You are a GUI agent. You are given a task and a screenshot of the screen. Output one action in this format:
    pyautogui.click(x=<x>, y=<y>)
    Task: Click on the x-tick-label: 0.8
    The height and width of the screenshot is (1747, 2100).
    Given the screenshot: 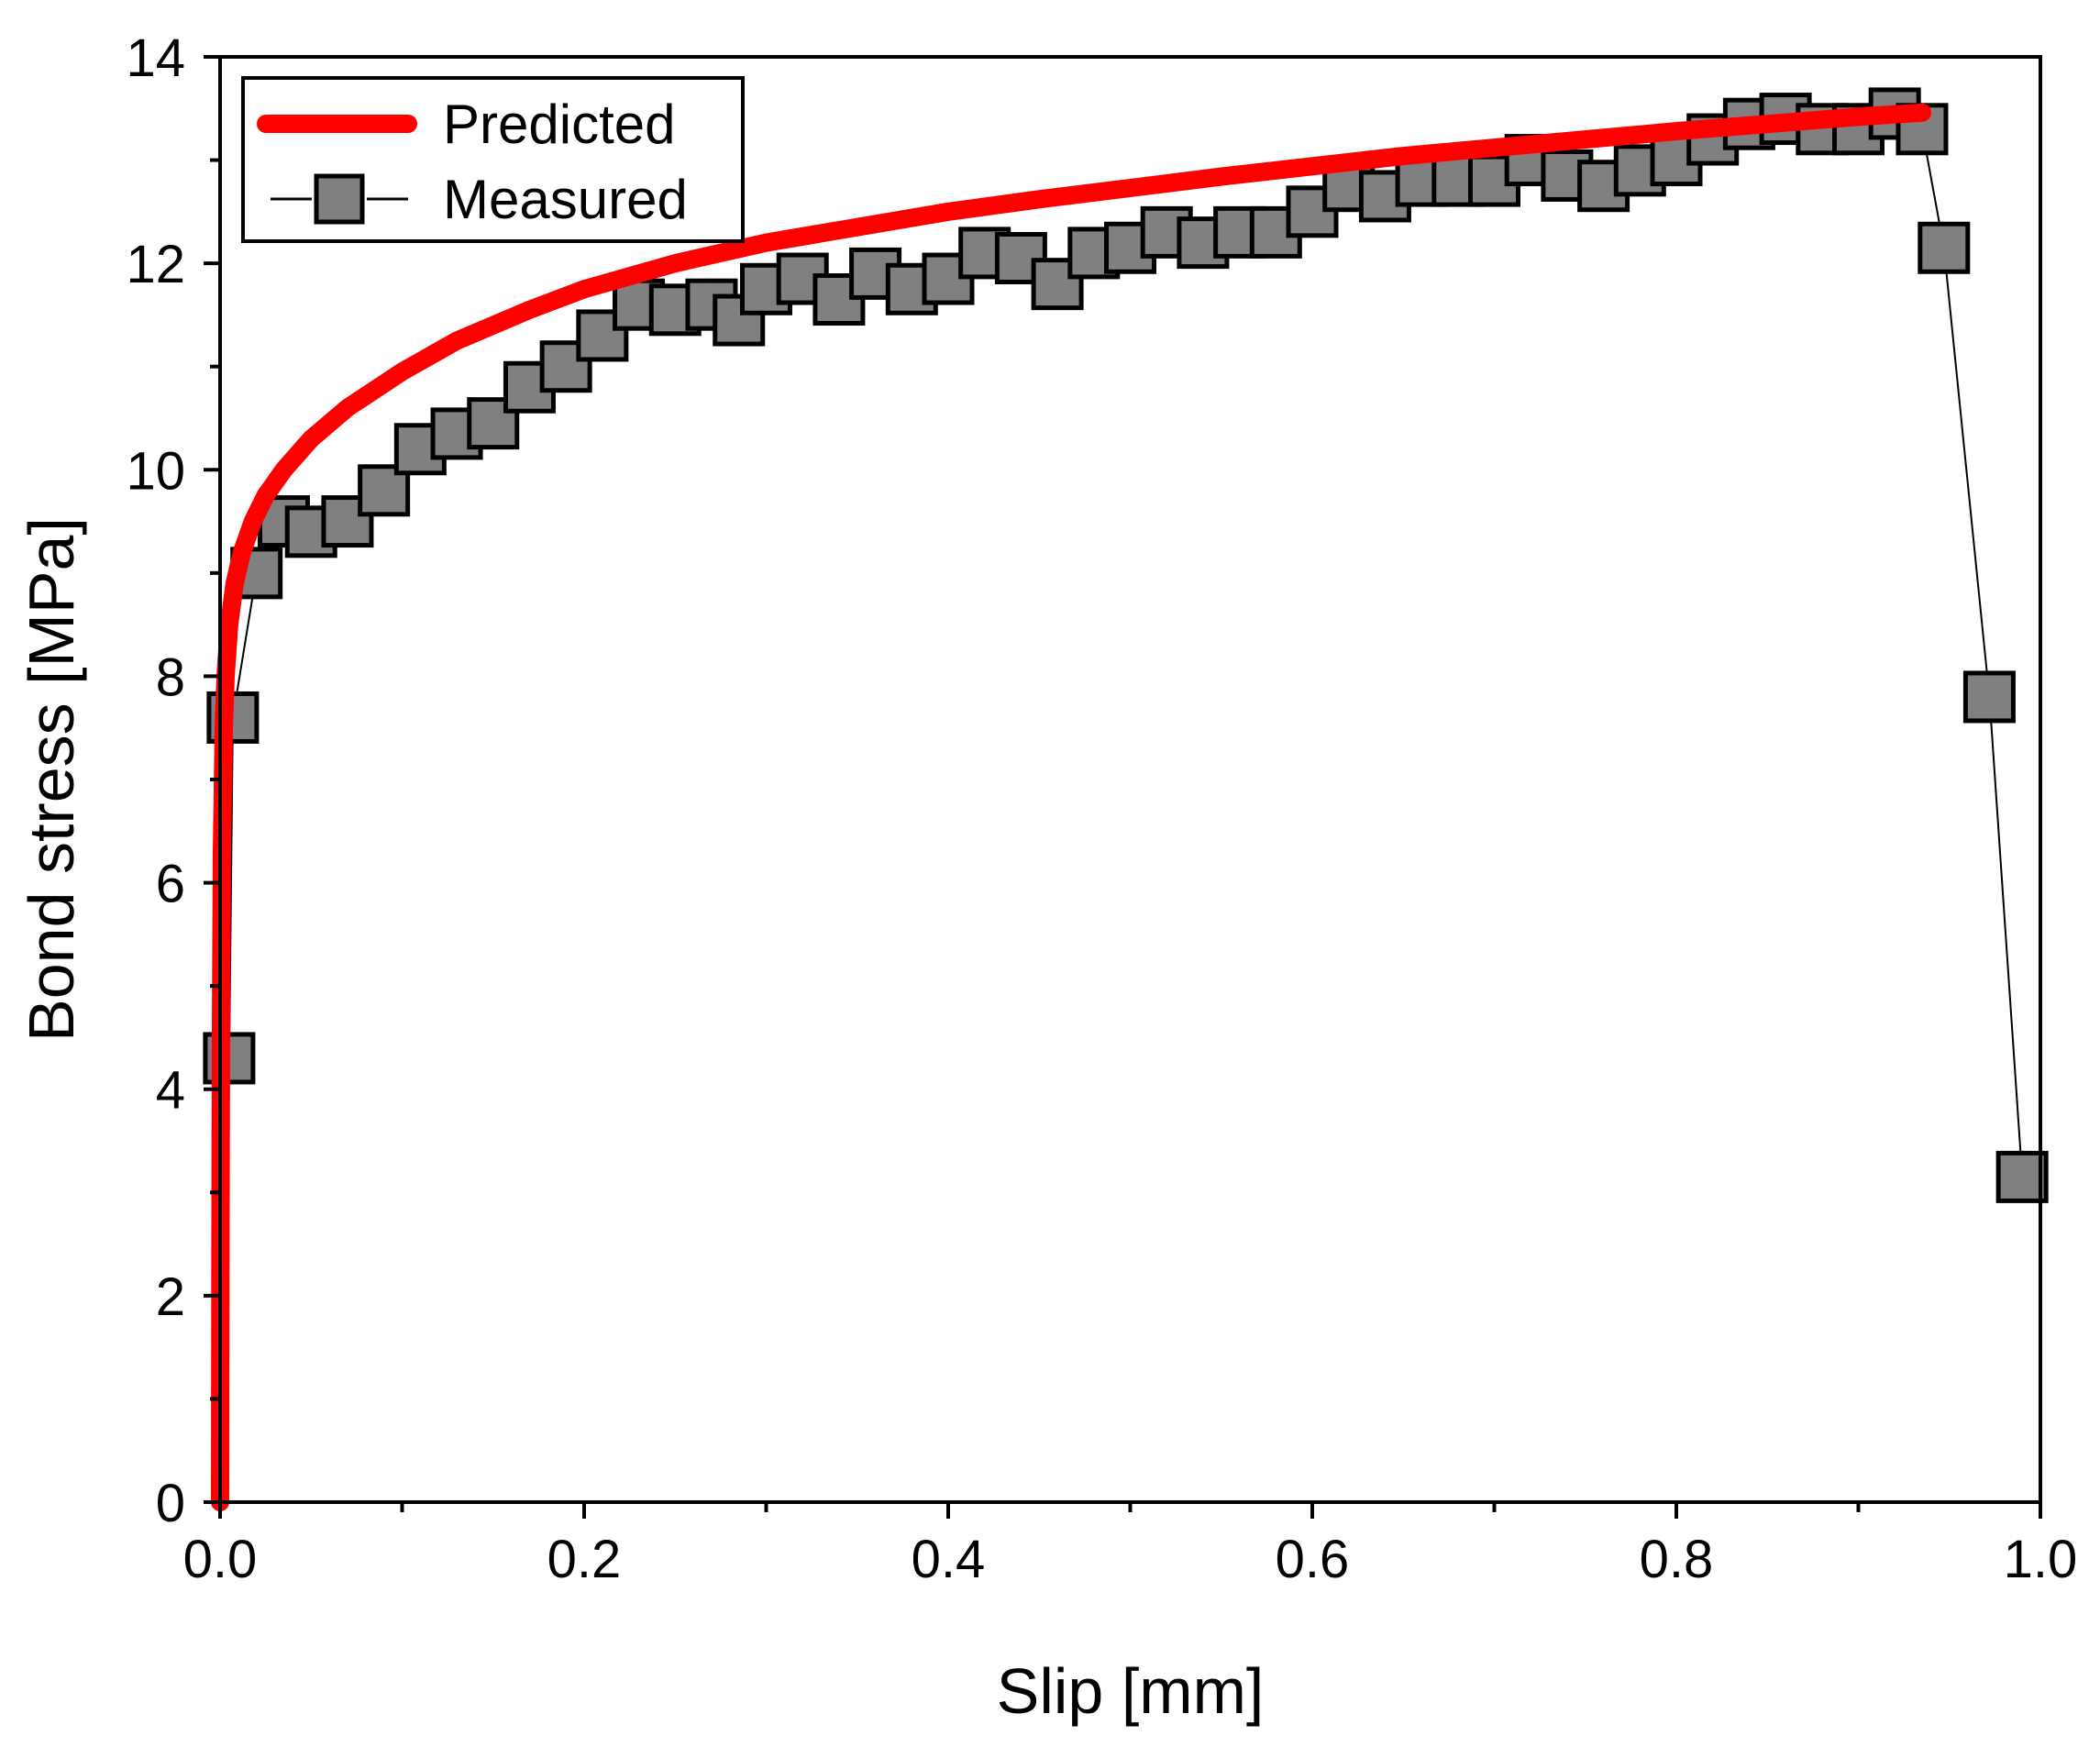 What is the action you would take?
    pyautogui.click(x=1677, y=1559)
    